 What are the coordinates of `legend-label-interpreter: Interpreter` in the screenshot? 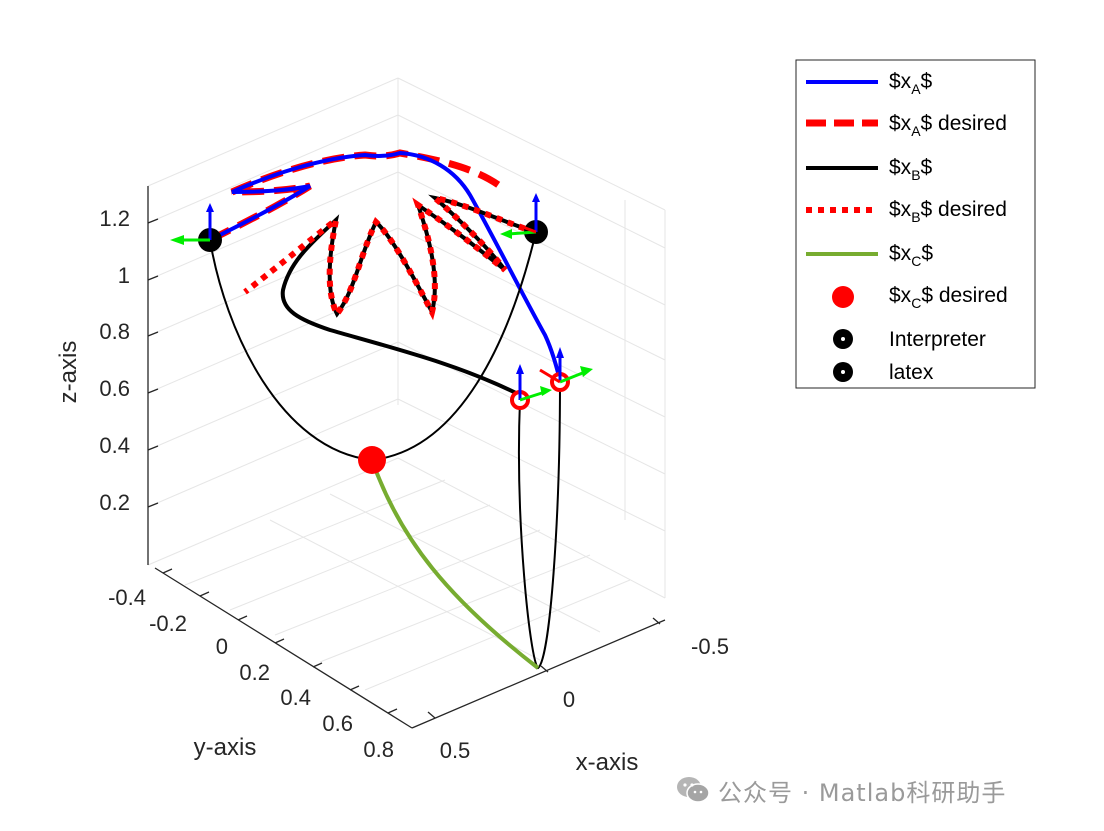 It's located at (937, 339).